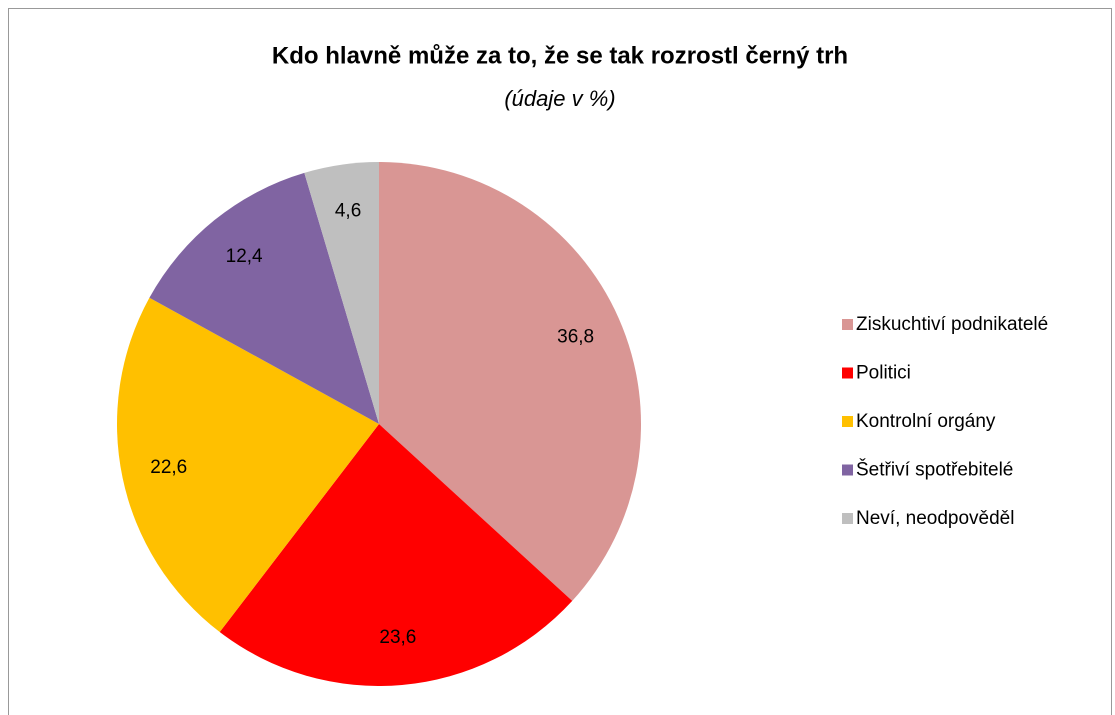 The height and width of the screenshot is (715, 1115). I want to click on legend-label: Neví, neodpověděl, so click(935, 518).